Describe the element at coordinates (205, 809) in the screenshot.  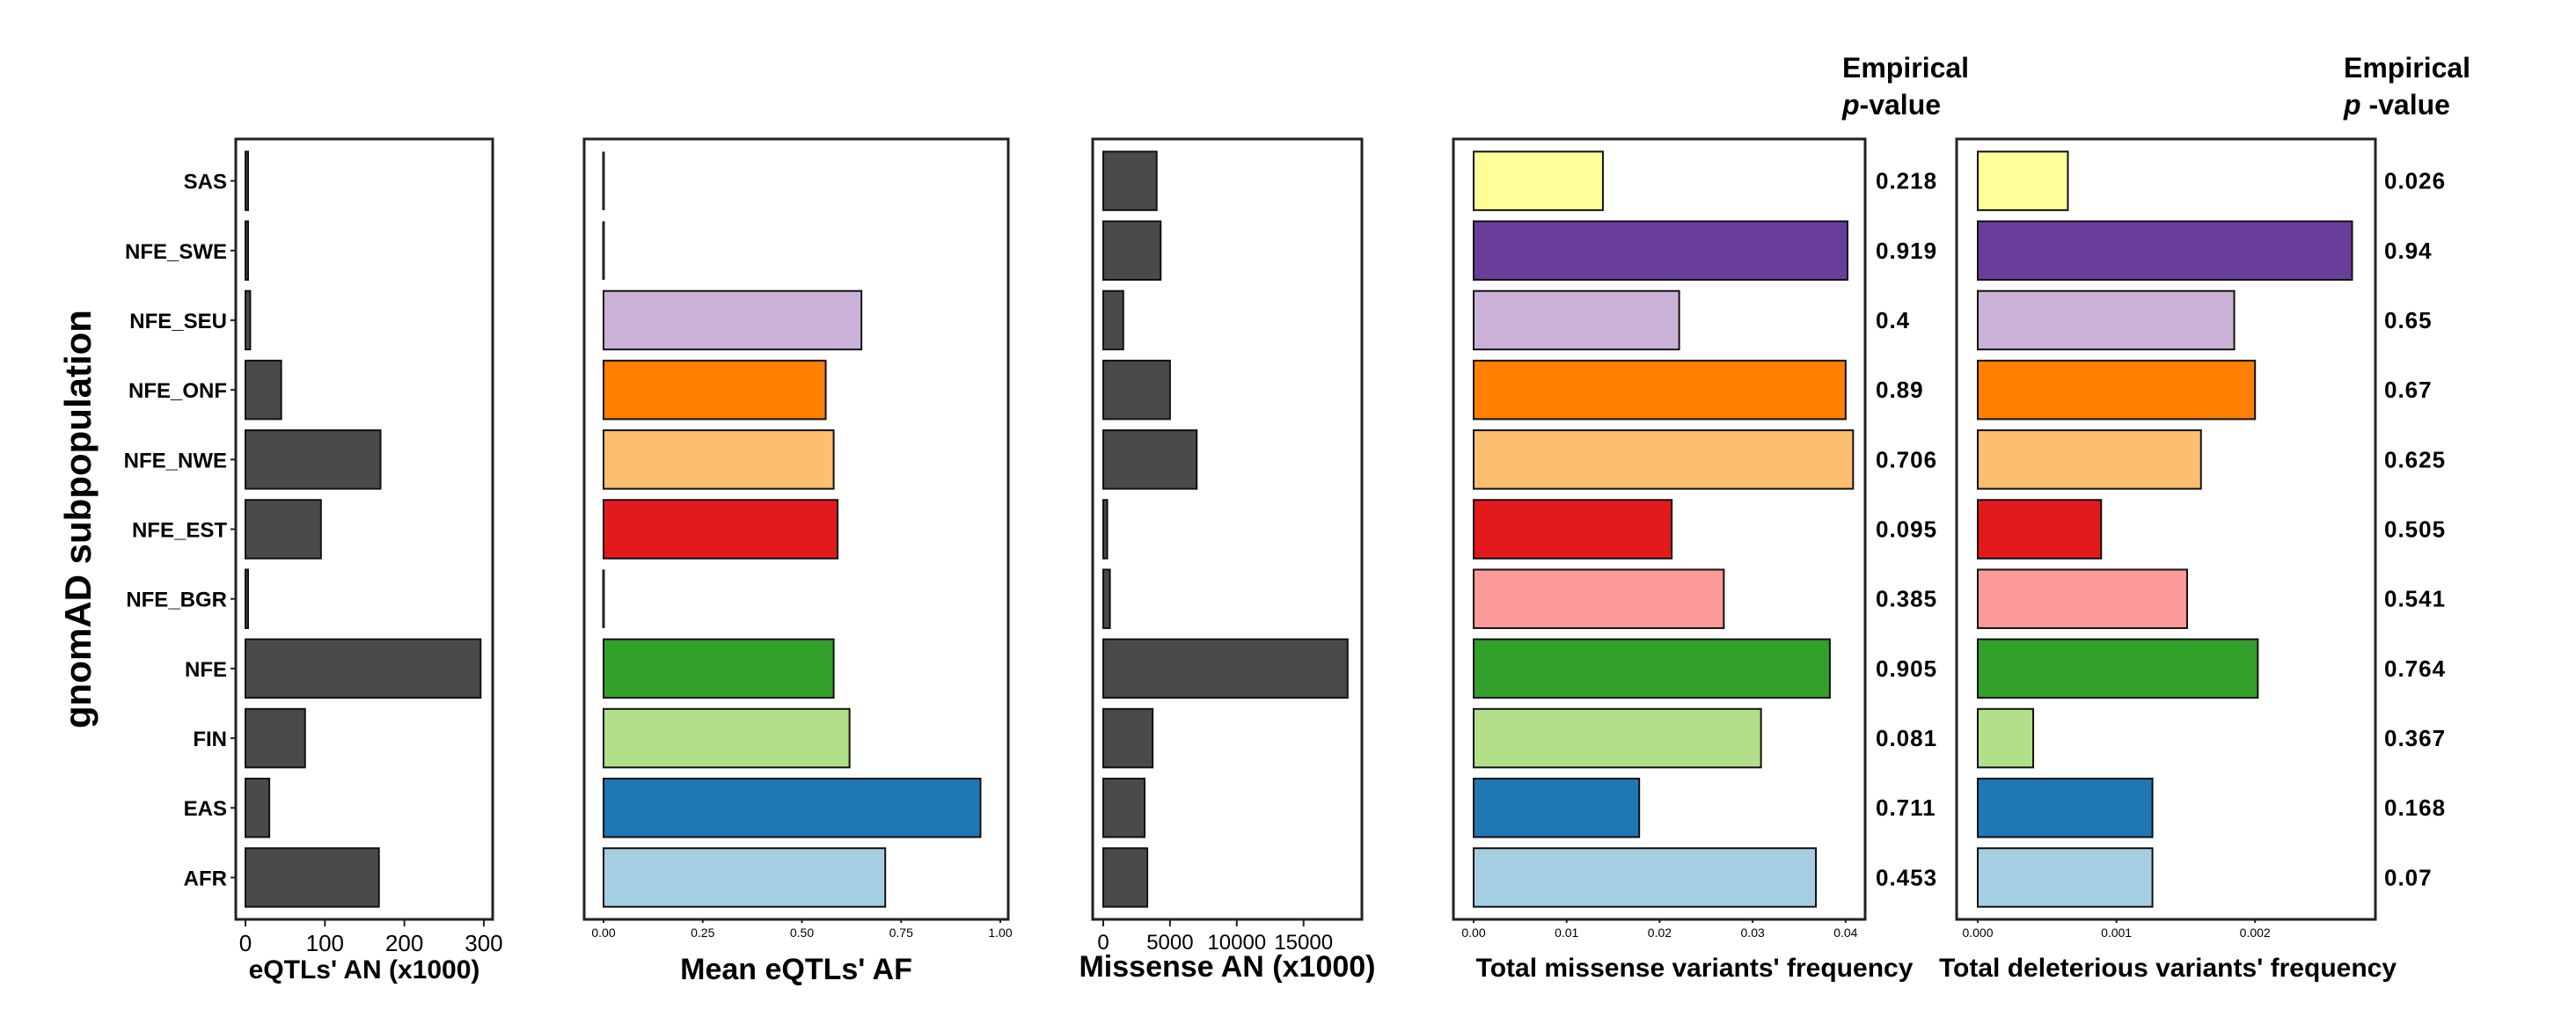
I see `category-label: EAS` at that location.